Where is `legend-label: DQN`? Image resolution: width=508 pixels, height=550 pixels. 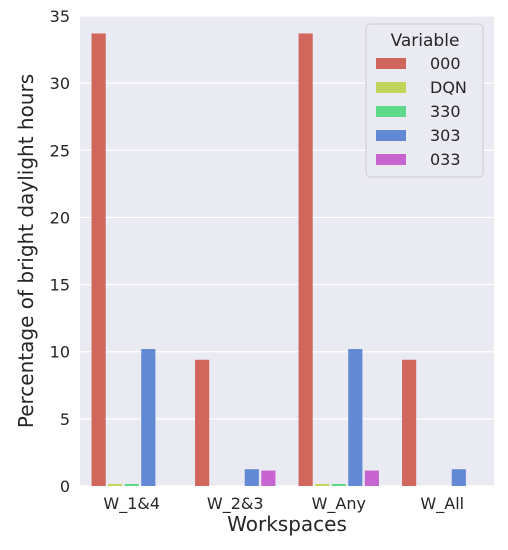 legend-label: DQN is located at coordinates (448, 87).